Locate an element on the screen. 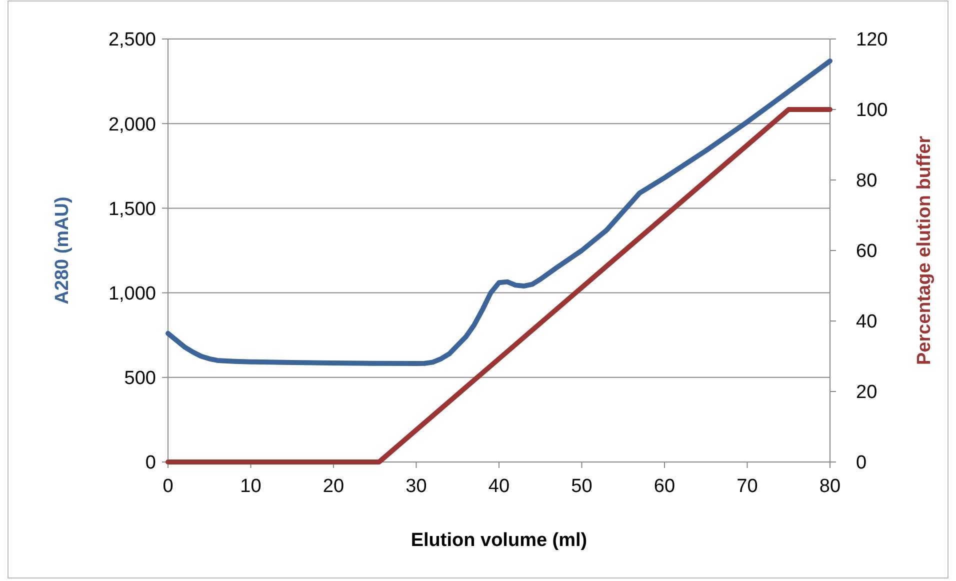 The width and height of the screenshot is (956, 581). y-tick-label: 2,500 is located at coordinates (132, 40).